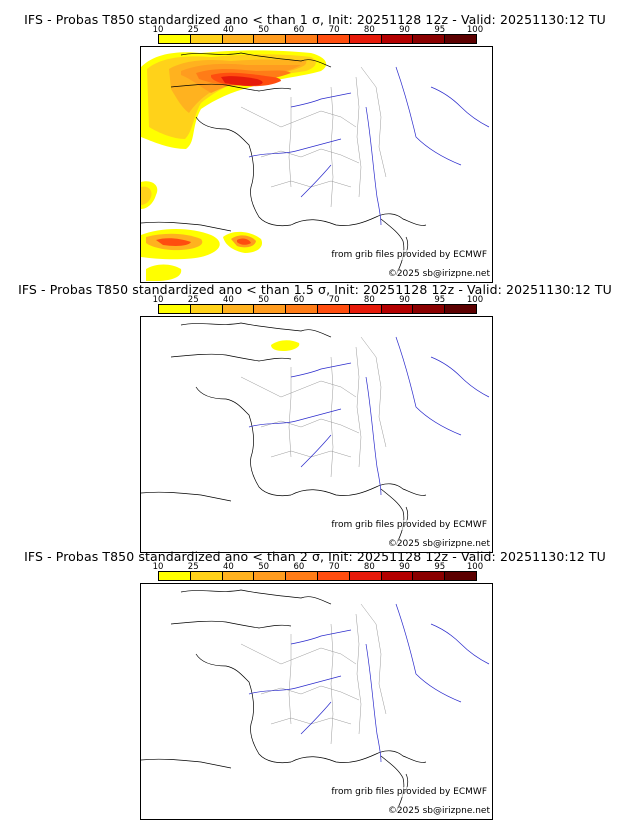  I want to click on map-svg, so click(315, 434).